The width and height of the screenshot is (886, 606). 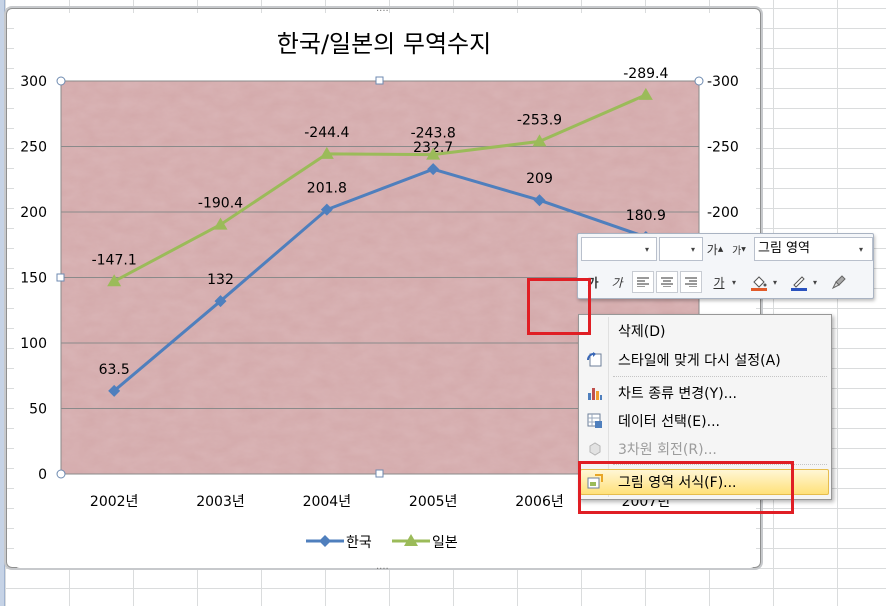 I want to click on grow-font-label: 가, so click(x=712, y=249).